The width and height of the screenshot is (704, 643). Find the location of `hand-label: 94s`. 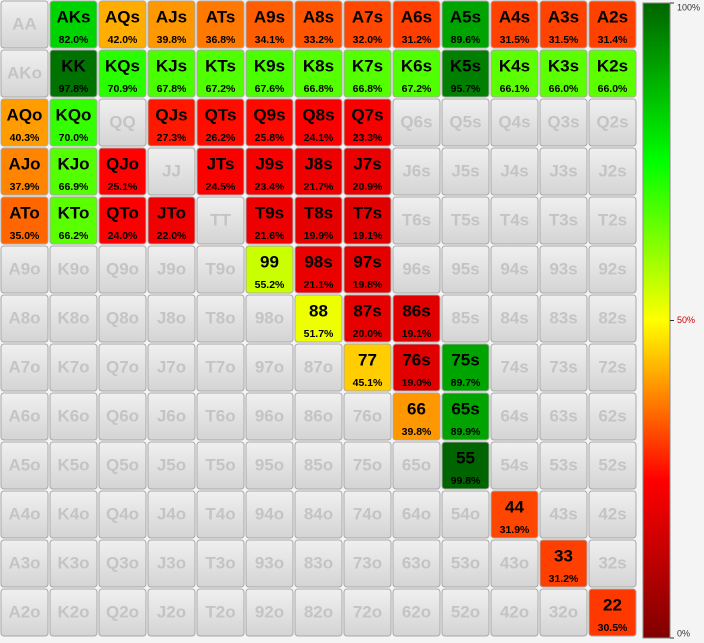

hand-label: 94s is located at coordinates (514, 268).